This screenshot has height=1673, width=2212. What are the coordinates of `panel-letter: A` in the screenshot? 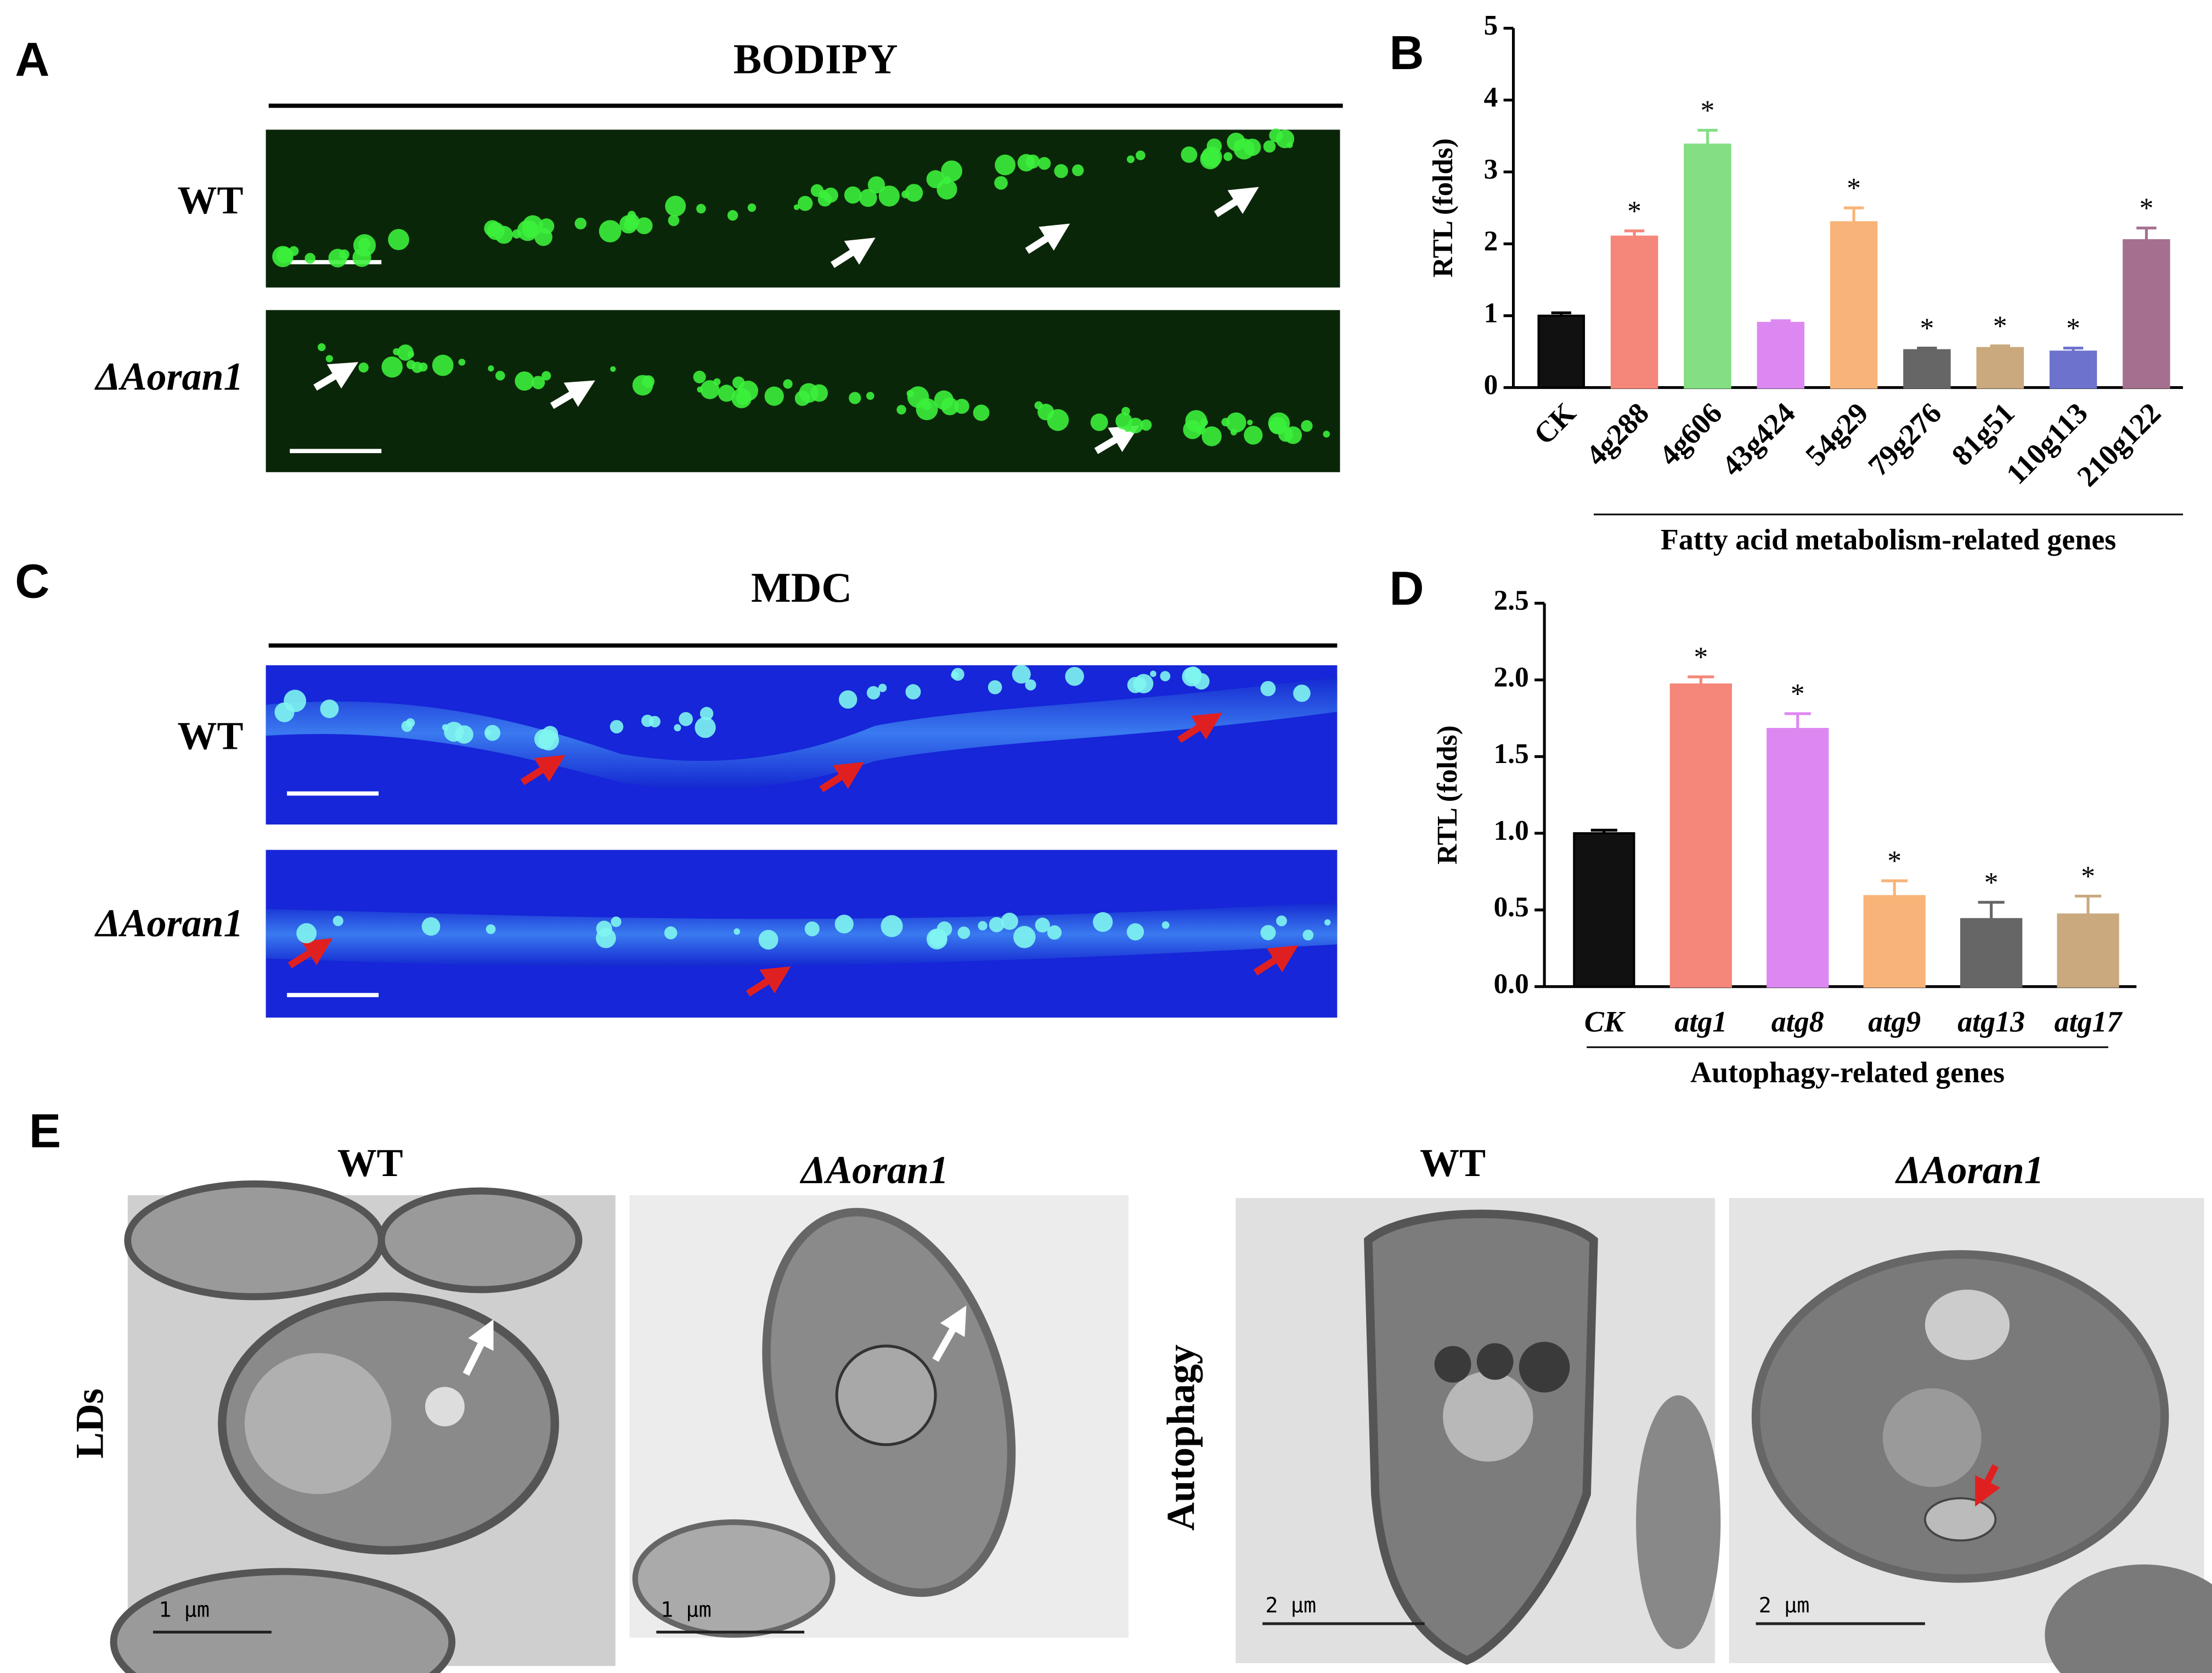 It's located at (32, 60).